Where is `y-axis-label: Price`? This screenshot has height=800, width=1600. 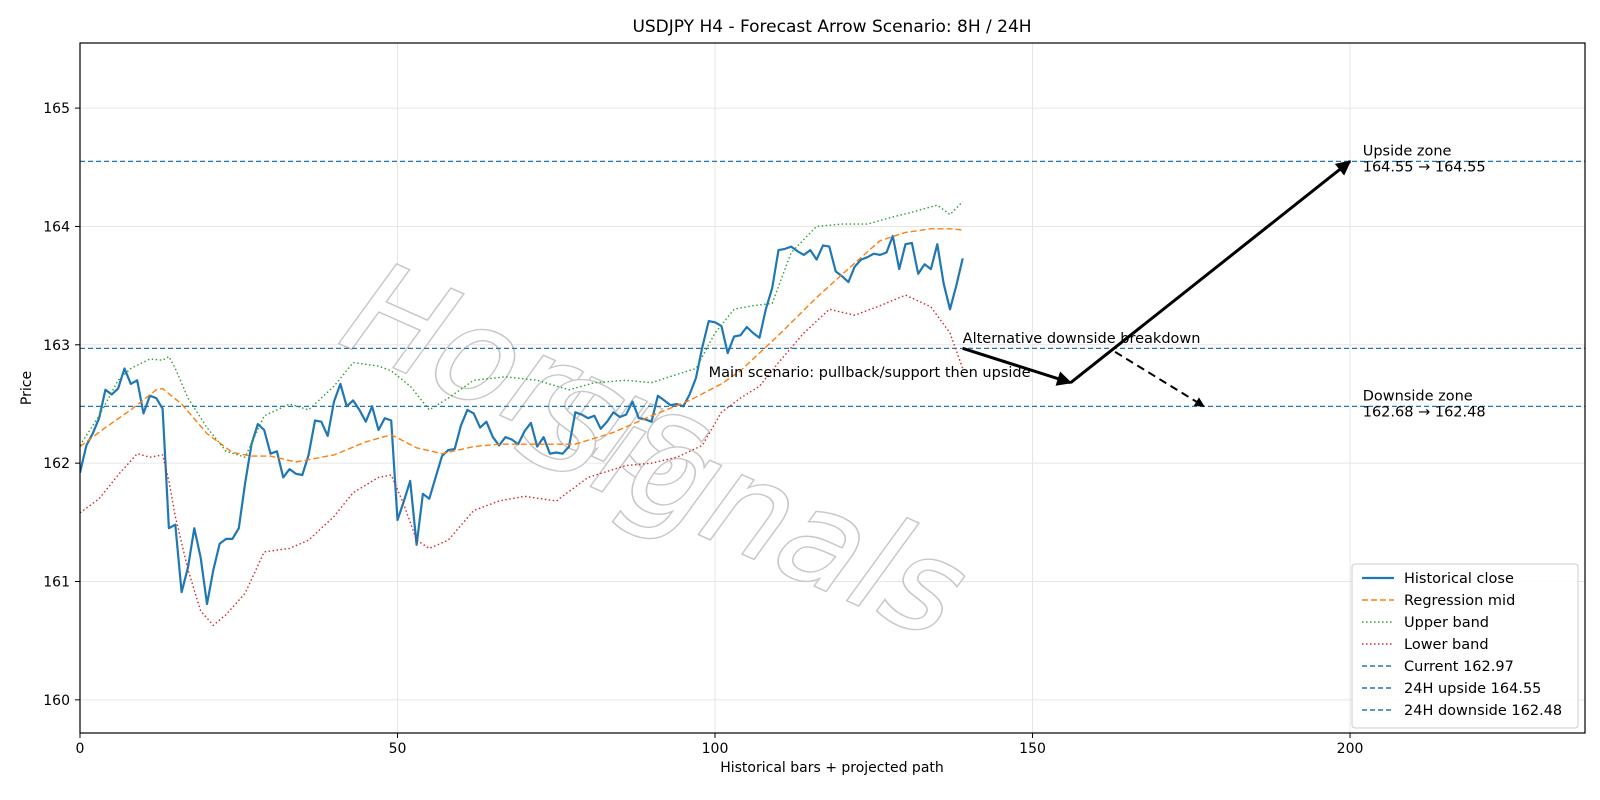 y-axis-label: Price is located at coordinates (27, 388).